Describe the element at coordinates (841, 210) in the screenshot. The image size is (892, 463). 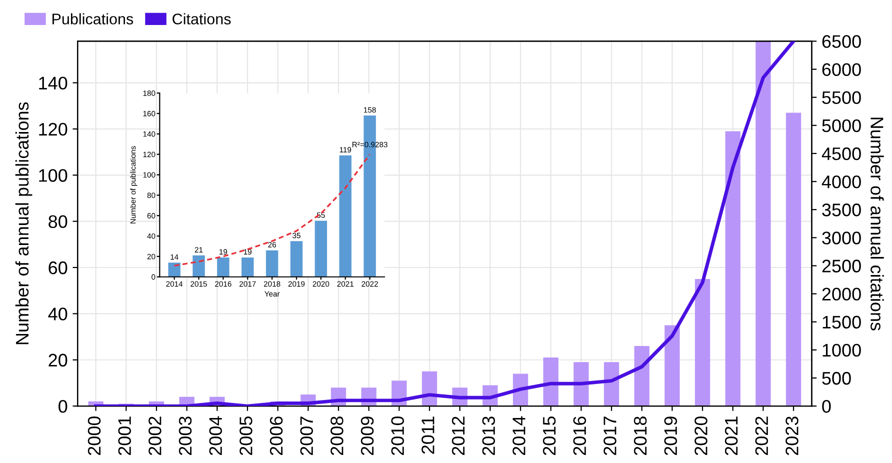
I see `y2-tick-label: 3500` at that location.